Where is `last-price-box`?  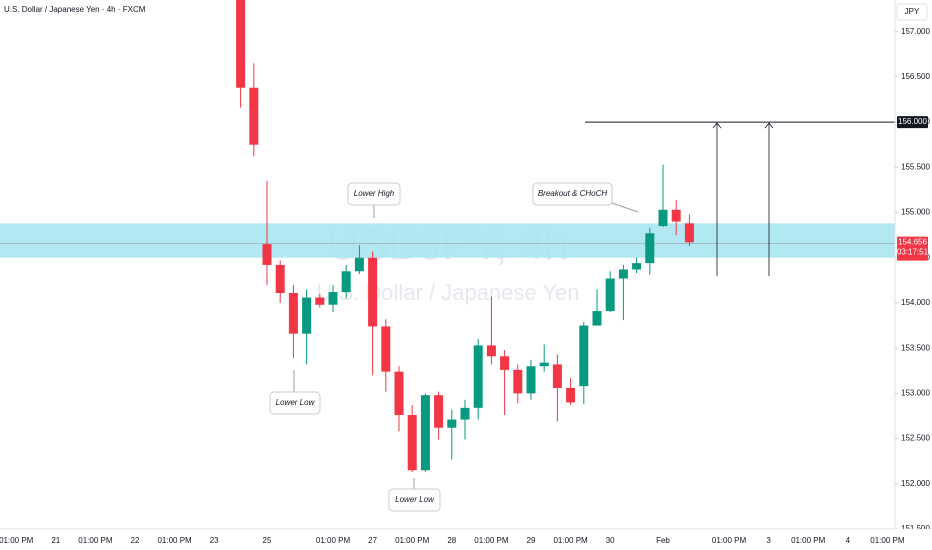 last-price-box is located at coordinates (912, 248).